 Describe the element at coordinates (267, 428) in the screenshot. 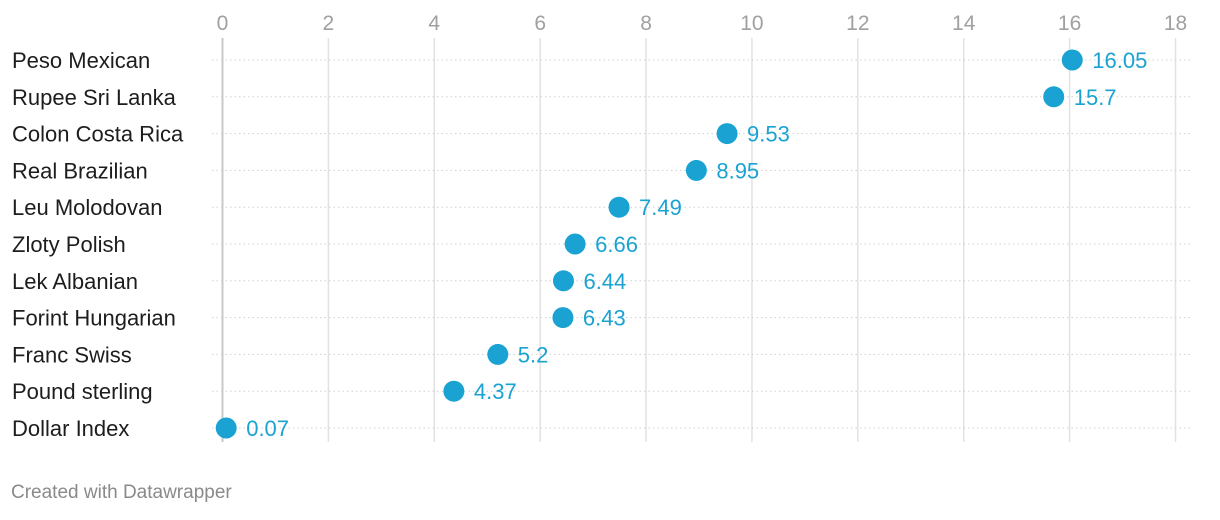

I see `value-label: 0.07` at that location.